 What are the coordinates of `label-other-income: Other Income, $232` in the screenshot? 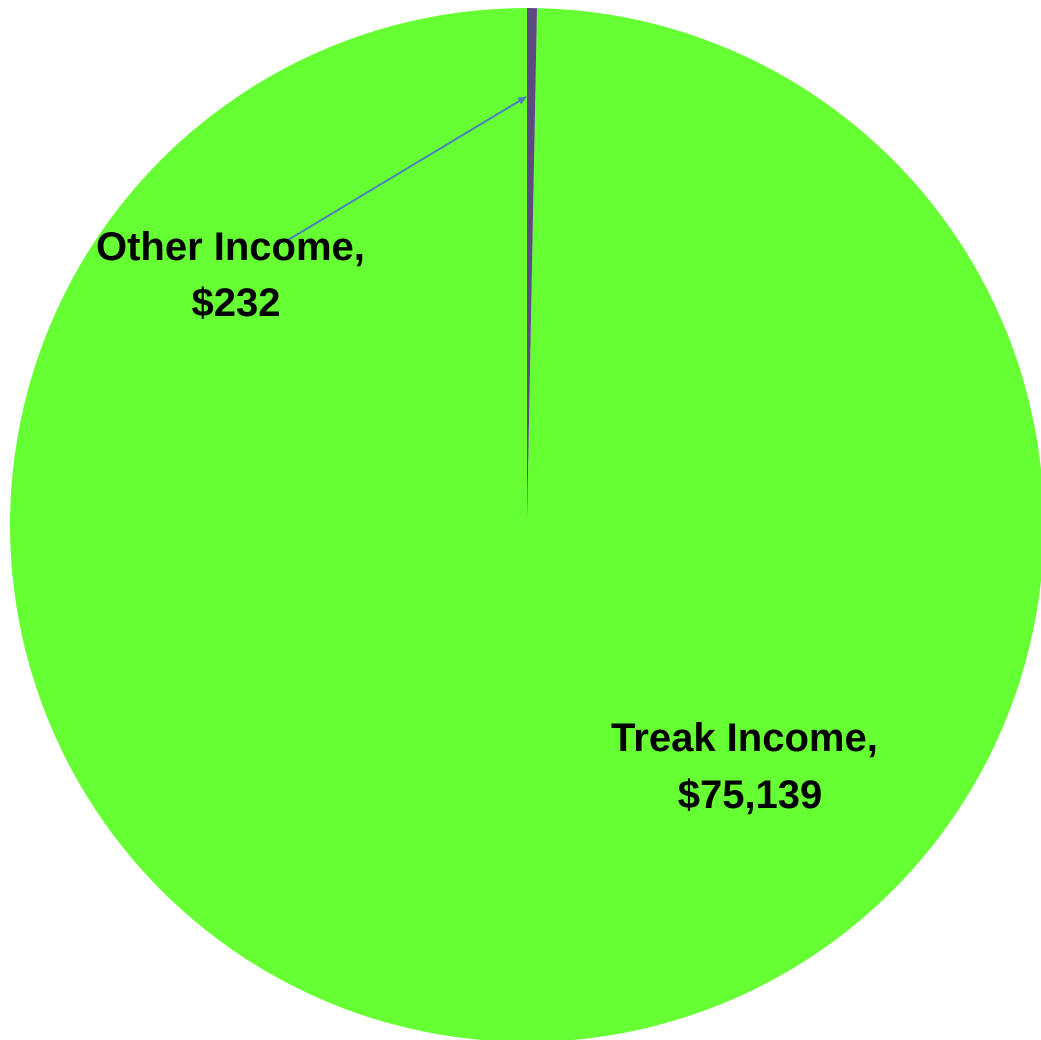 It's located at (236, 275).